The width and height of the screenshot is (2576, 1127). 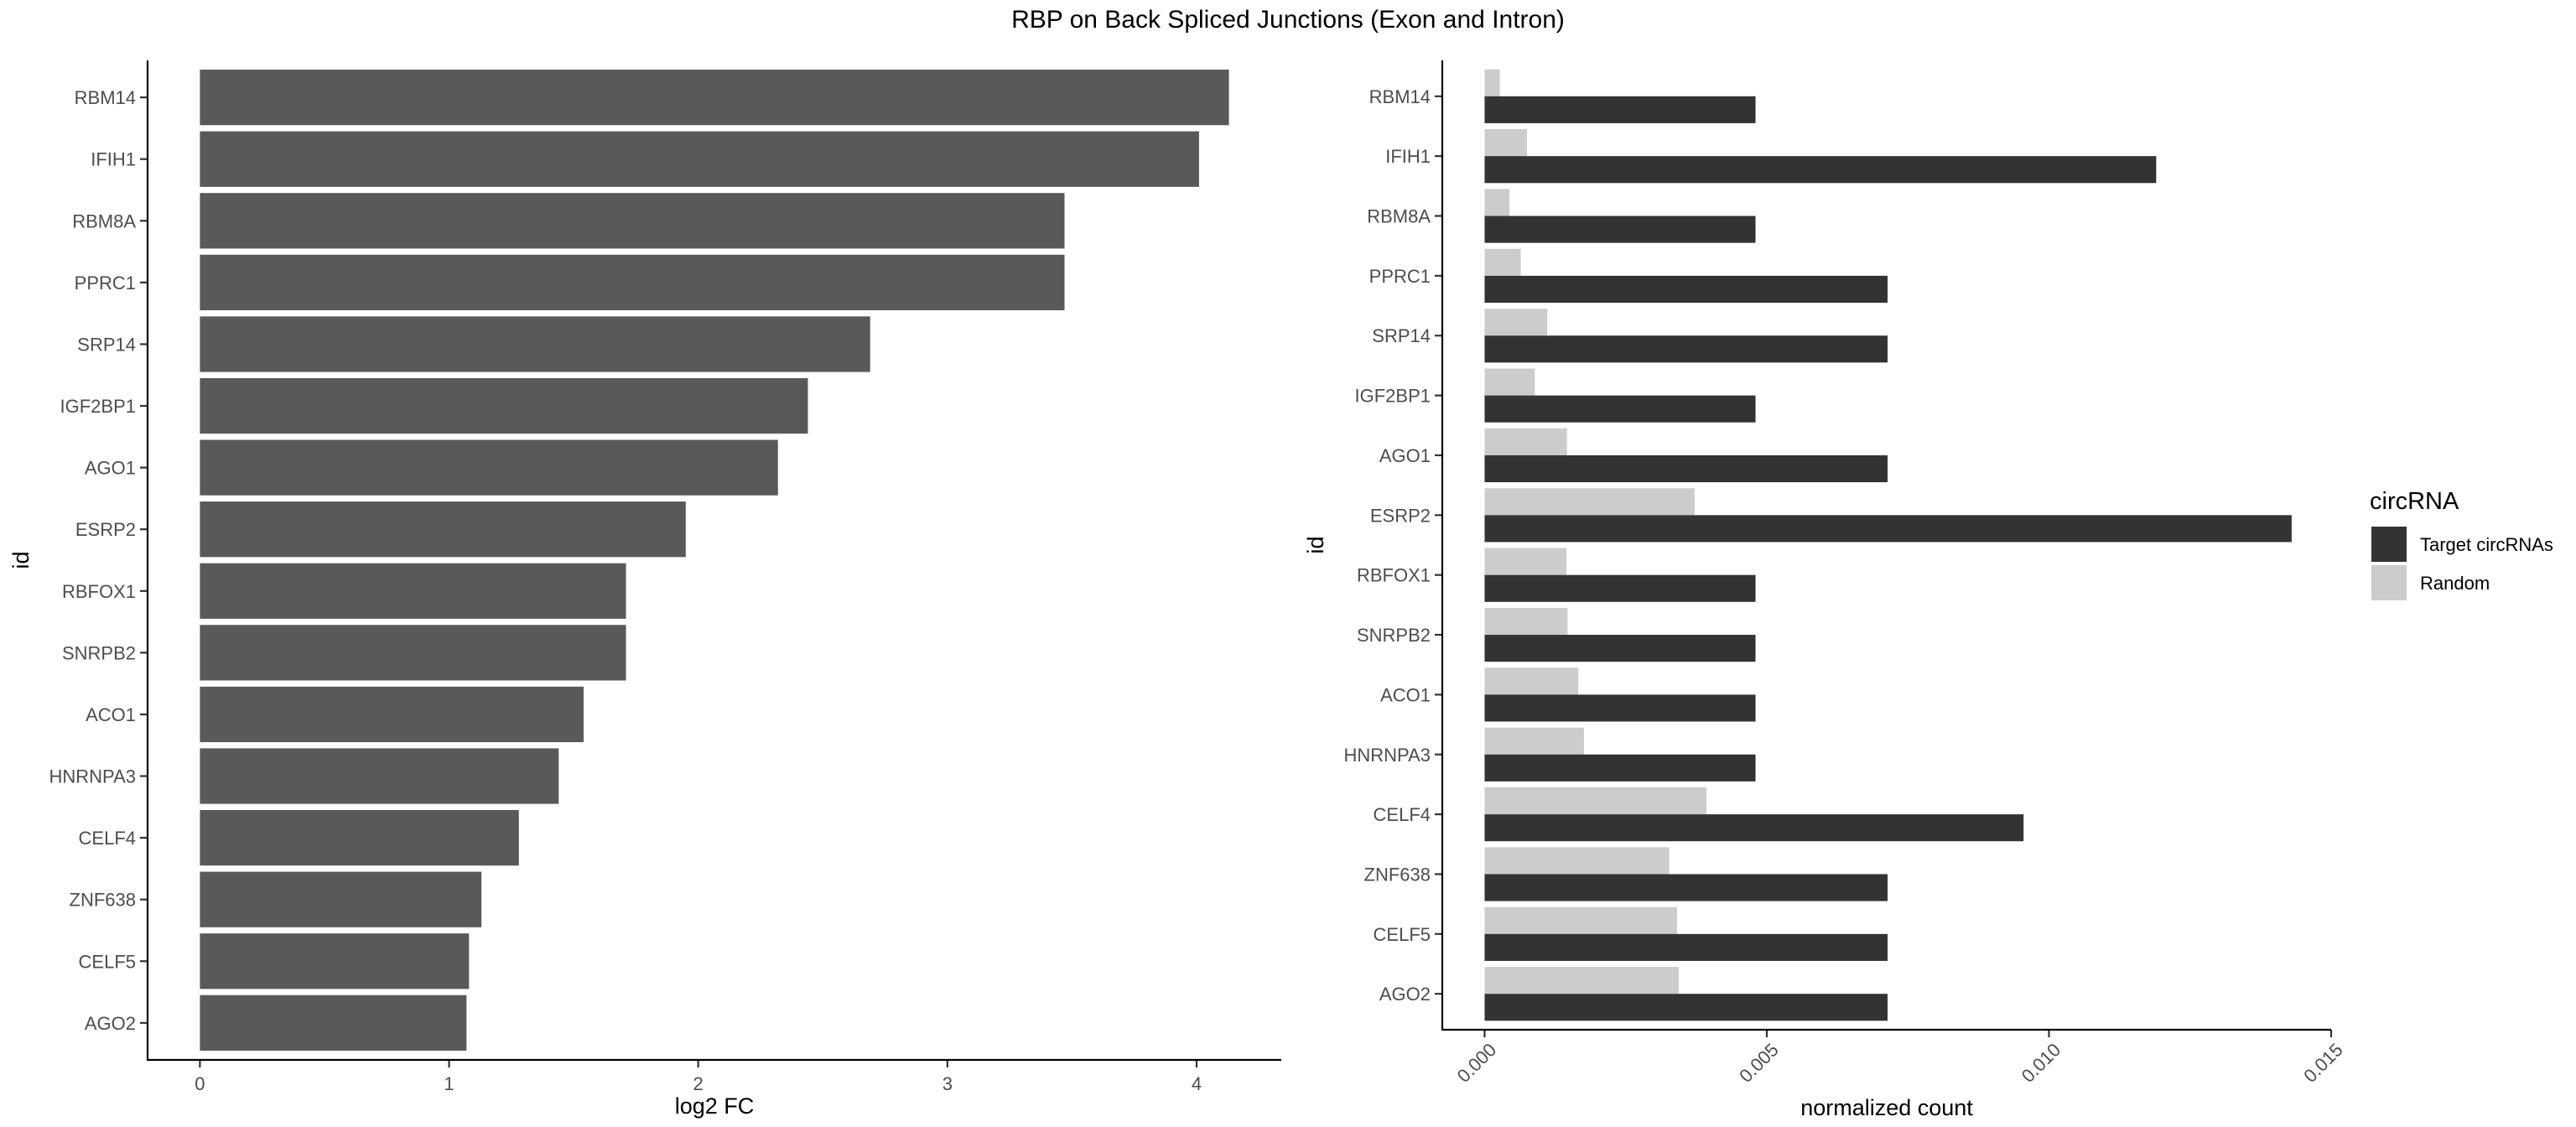 What do you see at coordinates (449, 1083) in the screenshot?
I see `left-x-tick-label: 1` at bounding box center [449, 1083].